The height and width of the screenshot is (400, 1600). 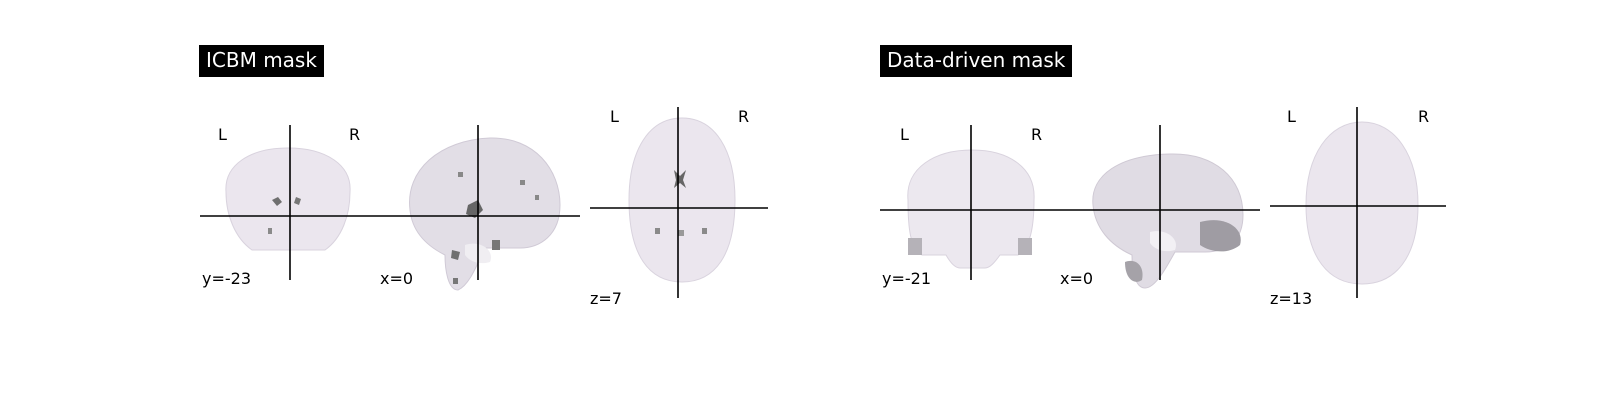 I want to click on axial-slice-panel2, so click(x=1362, y=203).